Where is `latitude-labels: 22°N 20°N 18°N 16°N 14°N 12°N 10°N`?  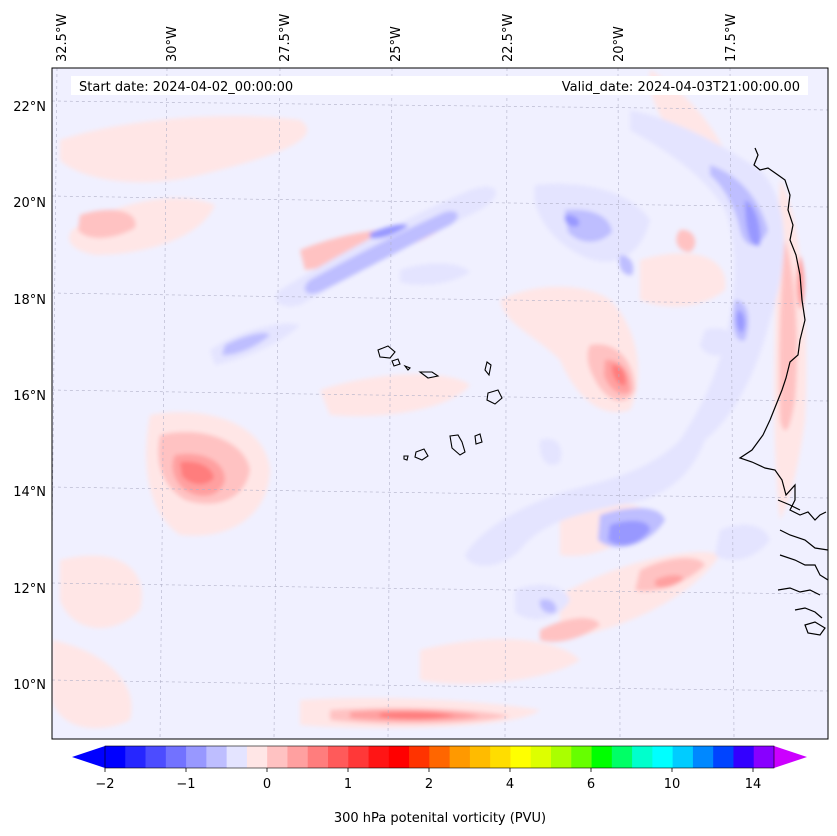
latitude-labels: 22°N 20°N 18°N 16°N 14°N 12°N 10°N is located at coordinates (29, 396).